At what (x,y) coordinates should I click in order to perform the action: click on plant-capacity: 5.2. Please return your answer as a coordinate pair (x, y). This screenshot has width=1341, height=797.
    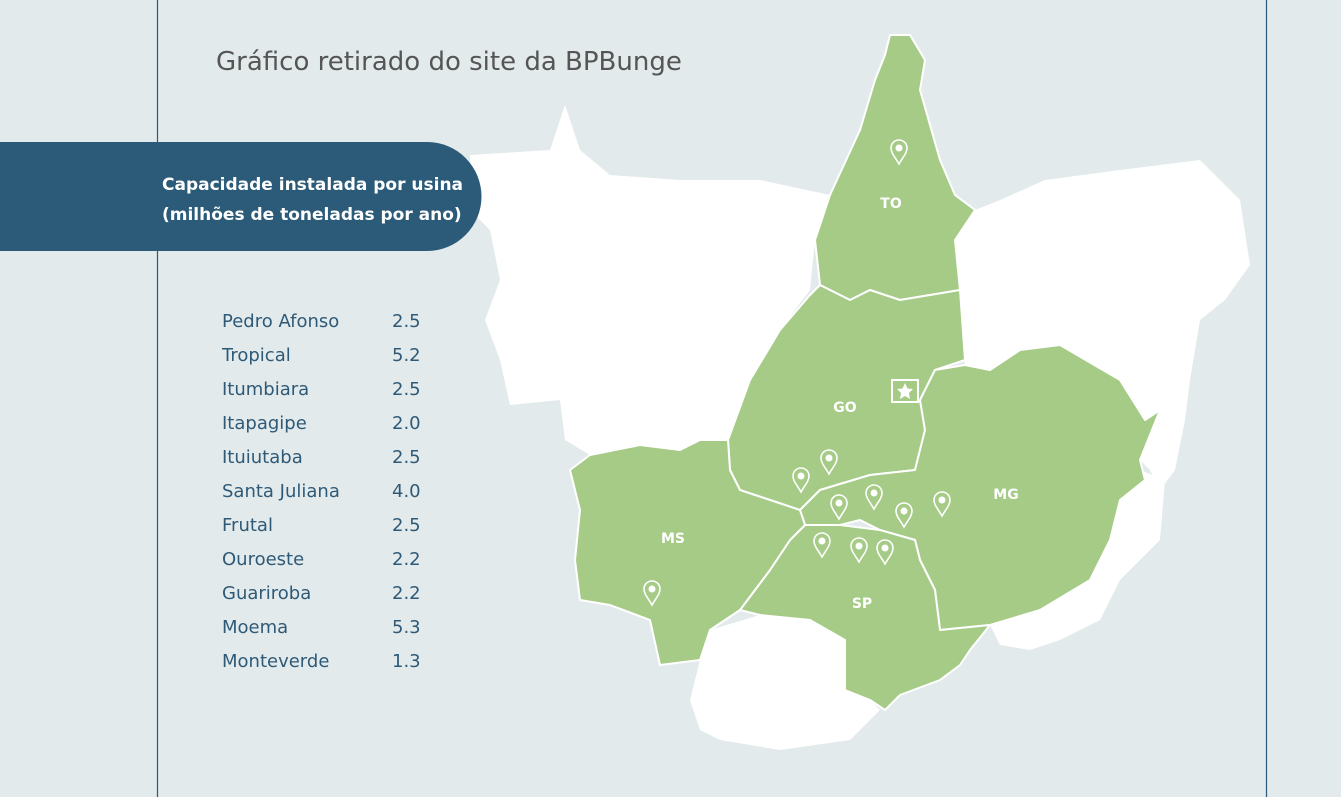
    Looking at the image, I should click on (406, 355).